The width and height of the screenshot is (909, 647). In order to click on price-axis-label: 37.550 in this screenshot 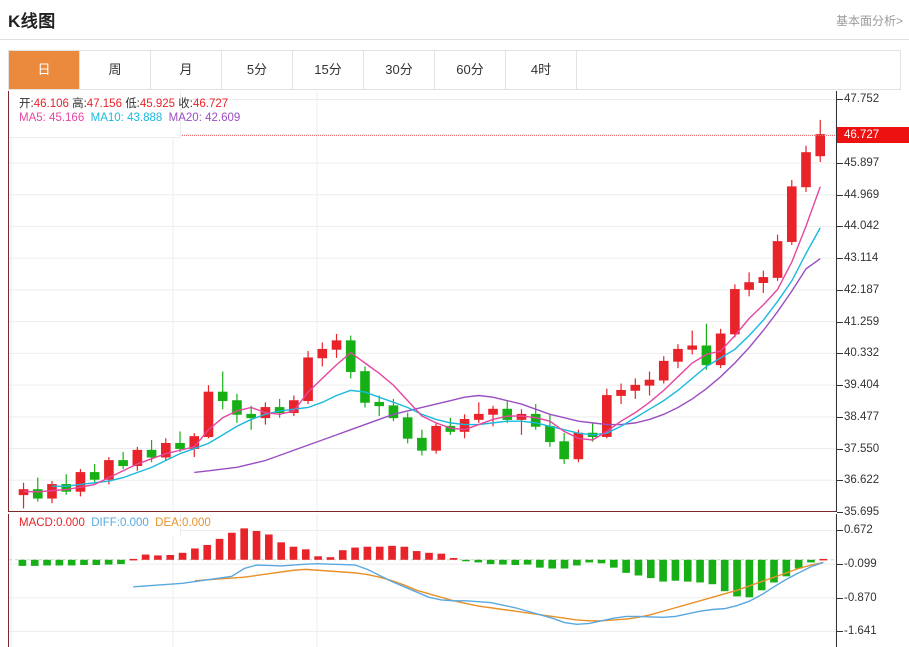, I will do `click(862, 448)`.